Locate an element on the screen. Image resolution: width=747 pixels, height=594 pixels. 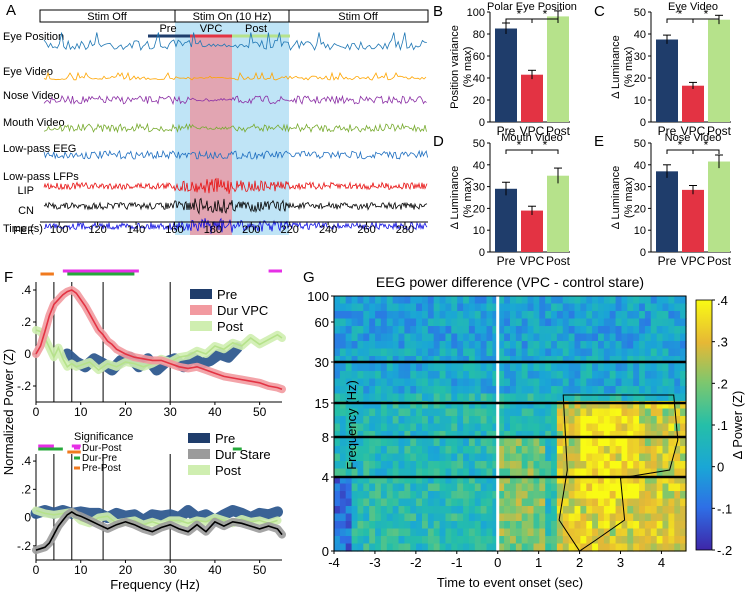
significance-legend-item: Pre-Post is located at coordinates (101, 468).